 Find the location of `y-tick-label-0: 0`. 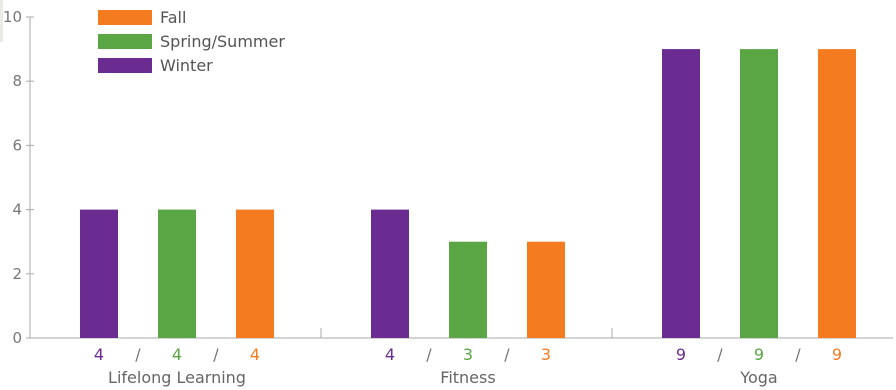

y-tick-label-0: 0 is located at coordinates (17, 338).